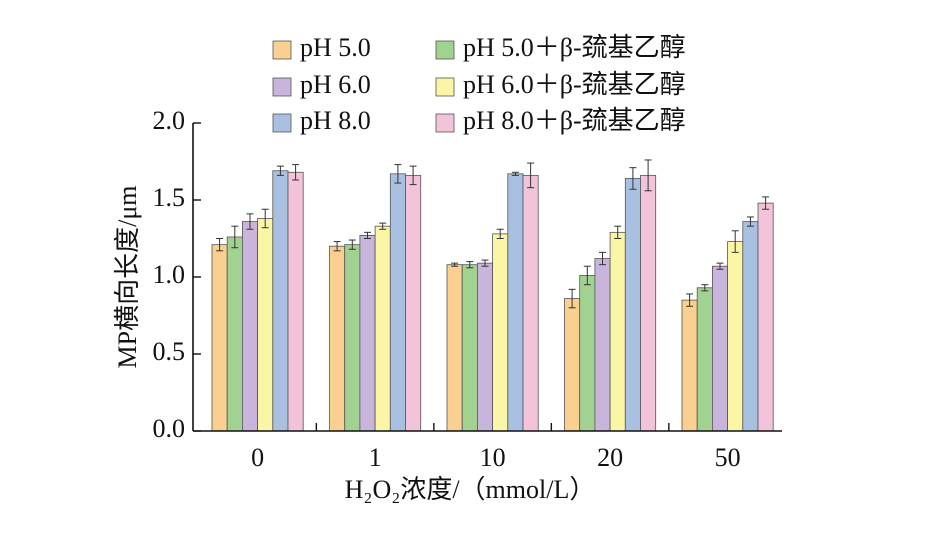 The width and height of the screenshot is (928, 534). Describe the element at coordinates (169, 428) in the screenshot. I see `y-tick-label: 0.0` at that location.